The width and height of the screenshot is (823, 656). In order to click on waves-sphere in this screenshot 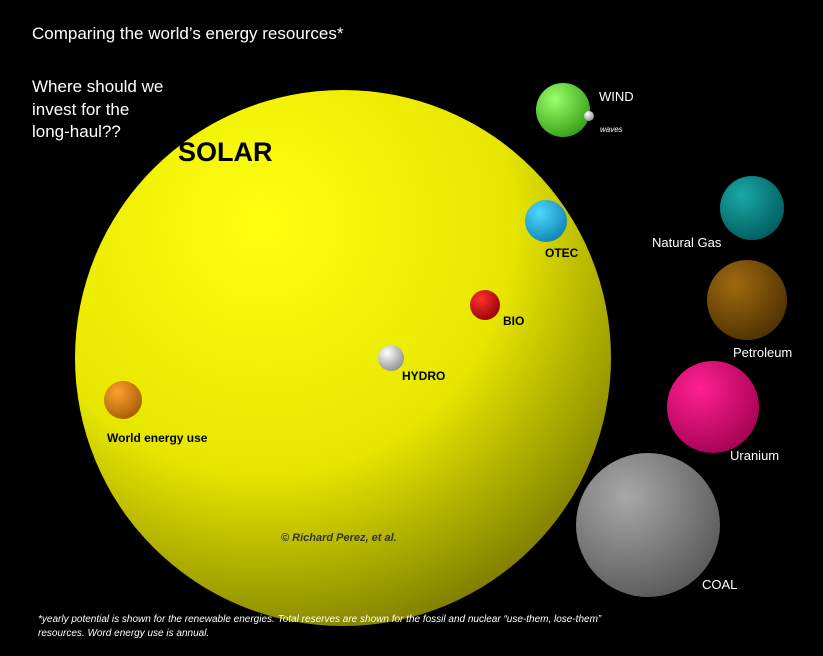, I will do `click(589, 116)`.